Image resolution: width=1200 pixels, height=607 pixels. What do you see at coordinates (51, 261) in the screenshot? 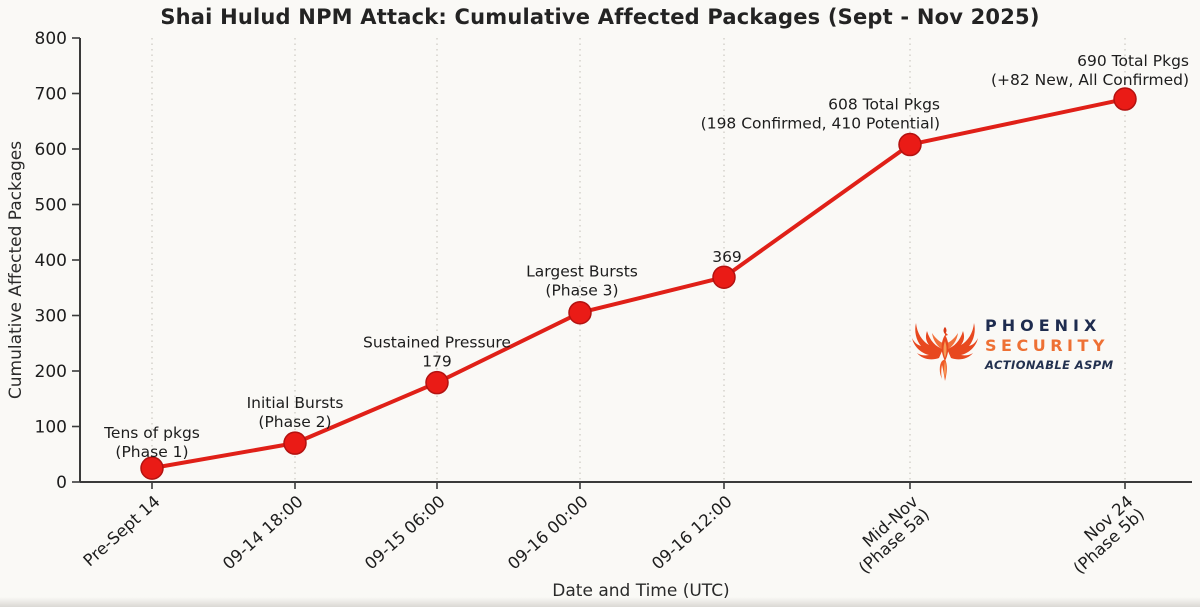
I see `y-tick-label: 400` at bounding box center [51, 261].